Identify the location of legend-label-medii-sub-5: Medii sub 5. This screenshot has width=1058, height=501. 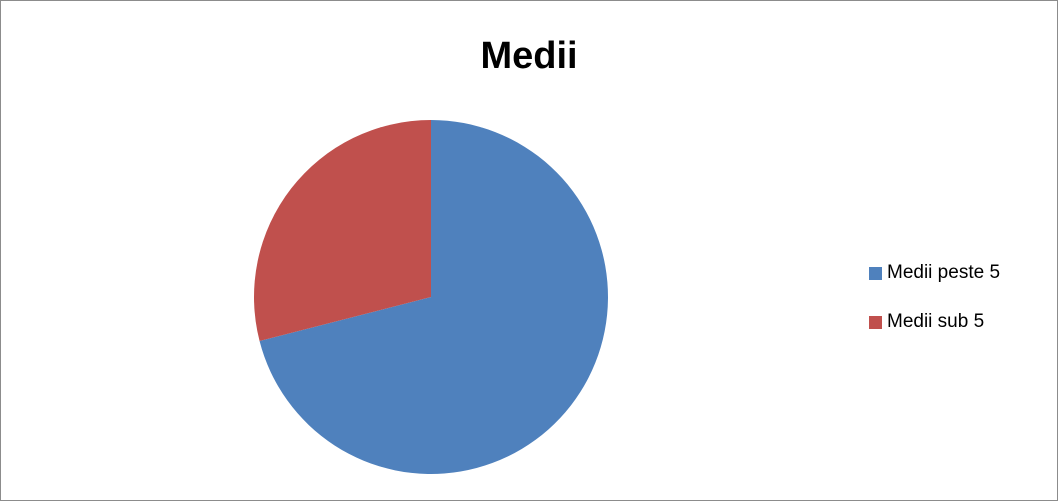
(936, 321).